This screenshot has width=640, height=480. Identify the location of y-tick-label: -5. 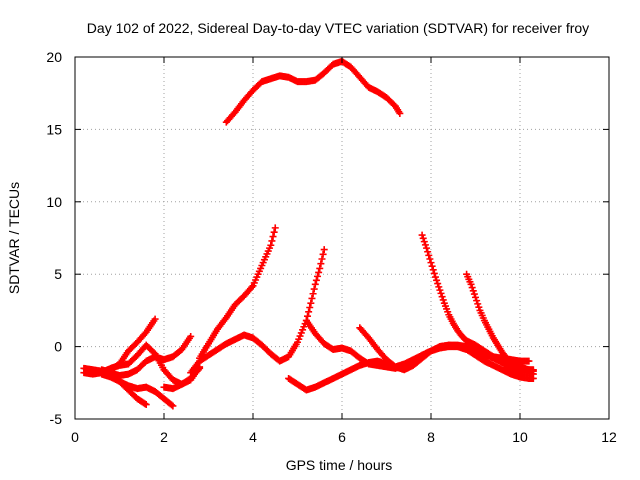
(56, 419).